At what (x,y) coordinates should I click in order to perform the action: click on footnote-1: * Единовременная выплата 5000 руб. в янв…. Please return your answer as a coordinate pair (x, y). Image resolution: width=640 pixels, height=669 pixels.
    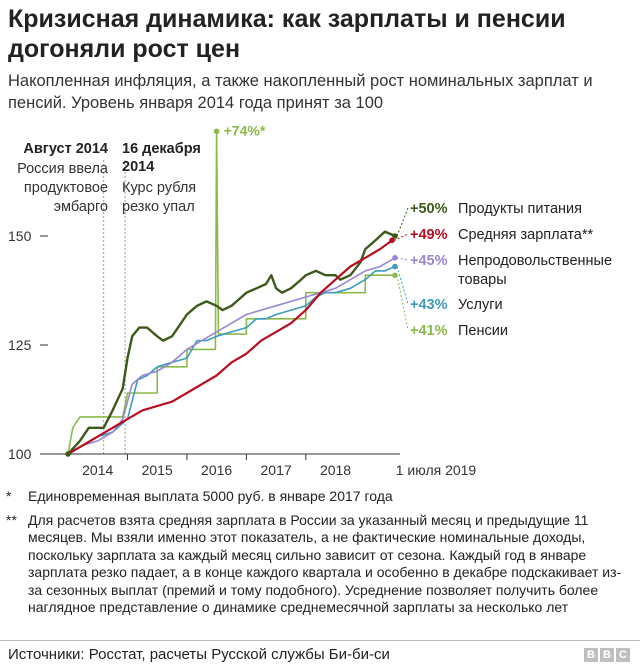
    Looking at the image, I should click on (319, 497).